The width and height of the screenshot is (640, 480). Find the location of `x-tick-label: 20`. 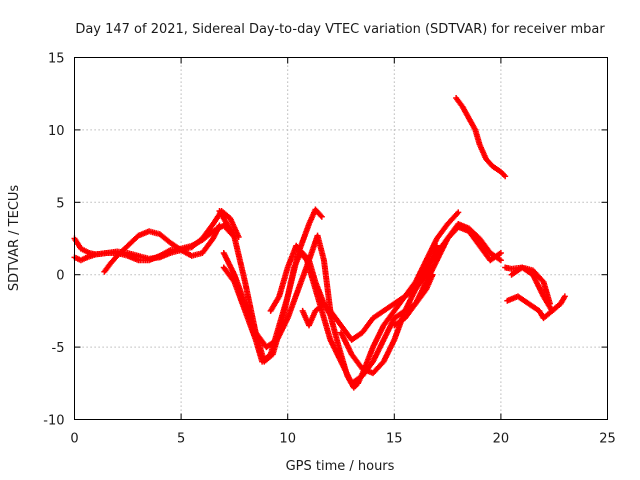

x-tick-label: 20 is located at coordinates (501, 439).